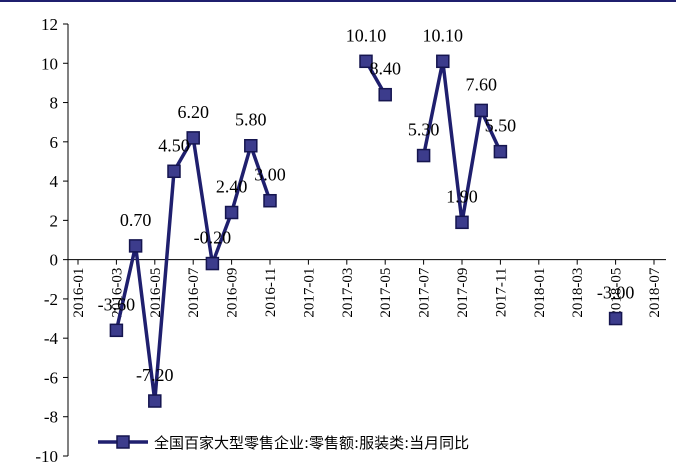  Describe the element at coordinates (51, 377) in the screenshot. I see `y-tick-label: -6` at that location.